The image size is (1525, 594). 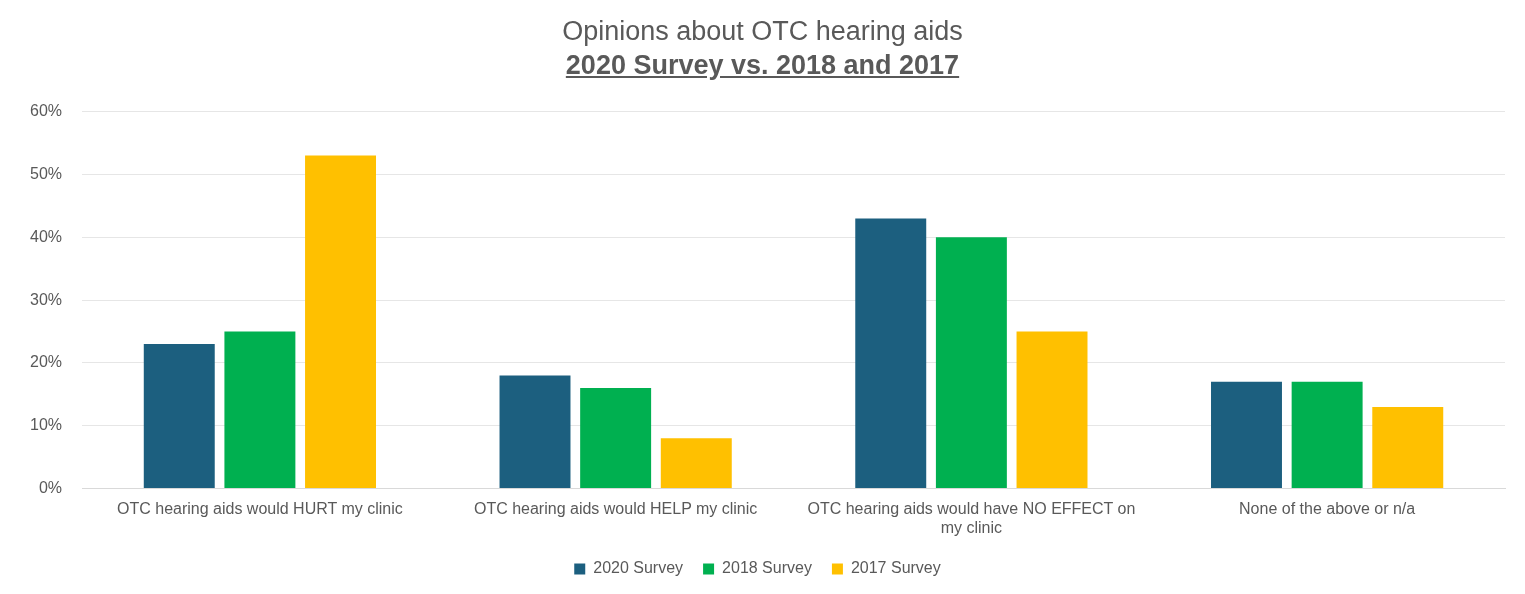 I want to click on x-tick-label: OTC hearing aids would HELP my clinic, so click(x=615, y=508).